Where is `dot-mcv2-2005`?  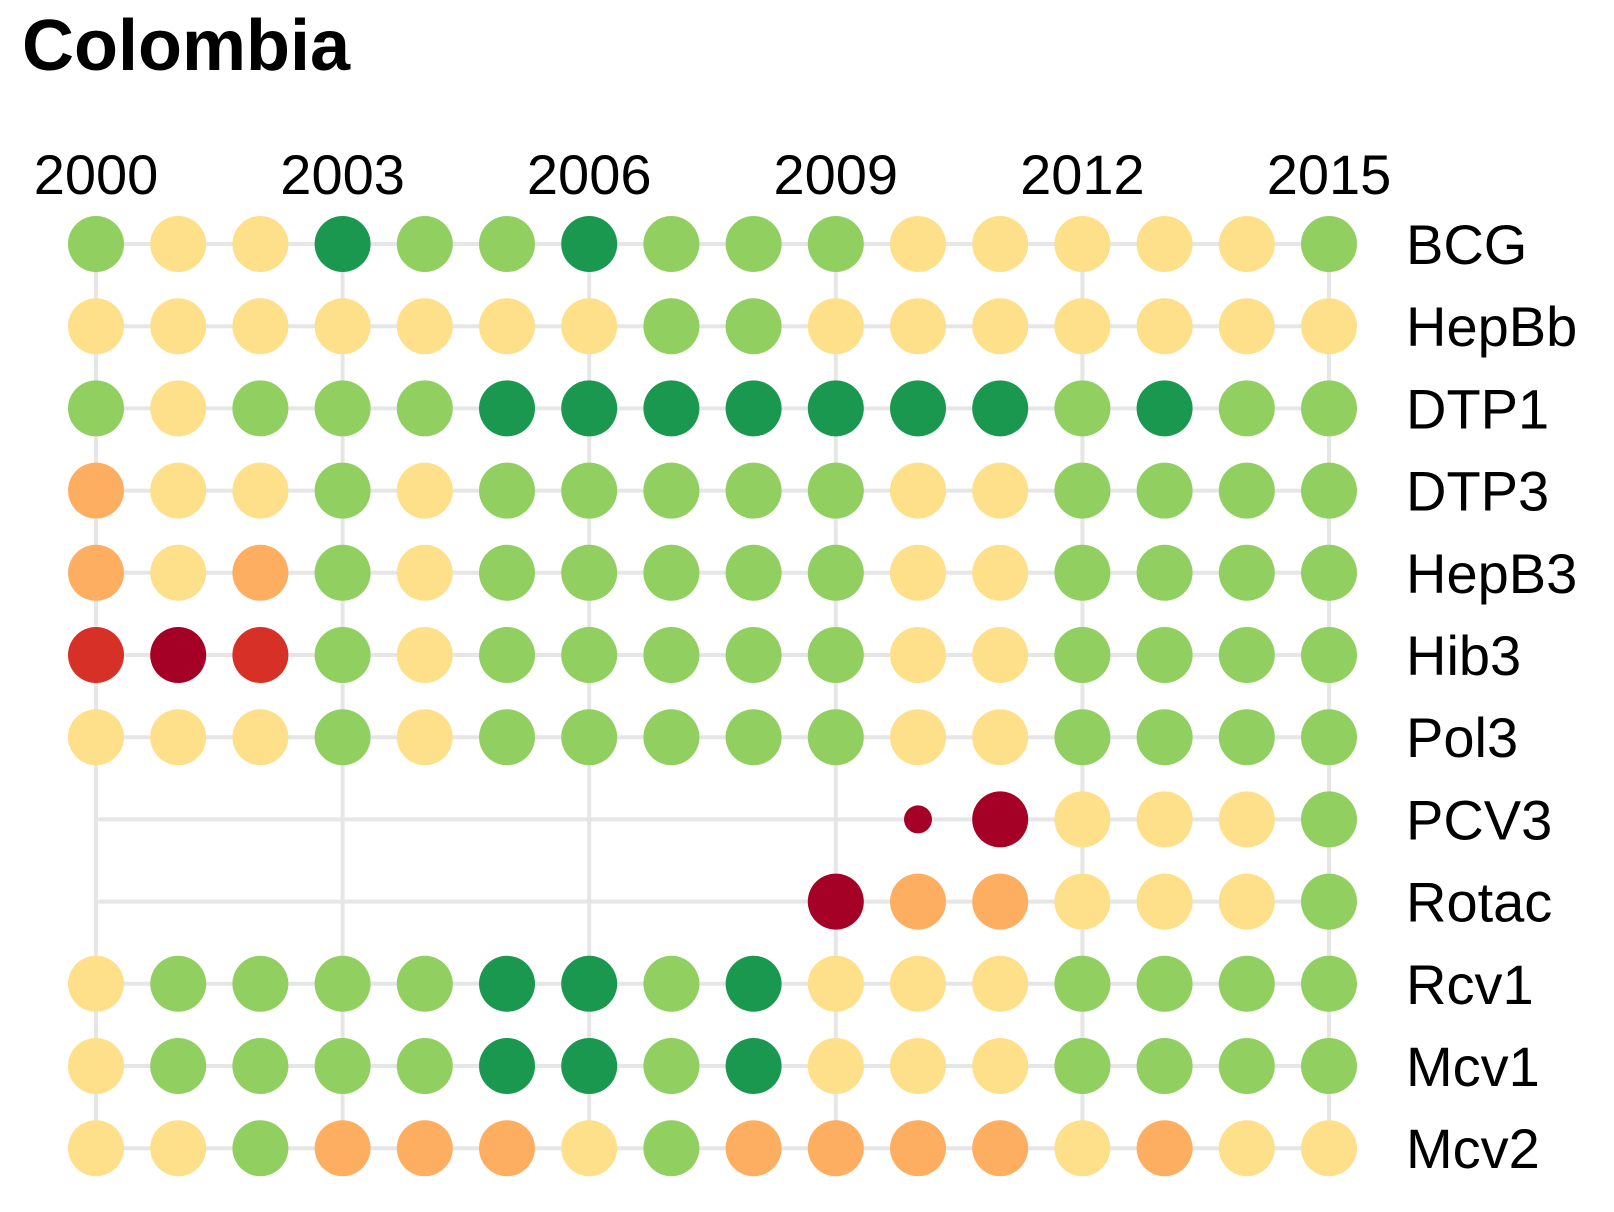
dot-mcv2-2005 is located at coordinates (507, 1148).